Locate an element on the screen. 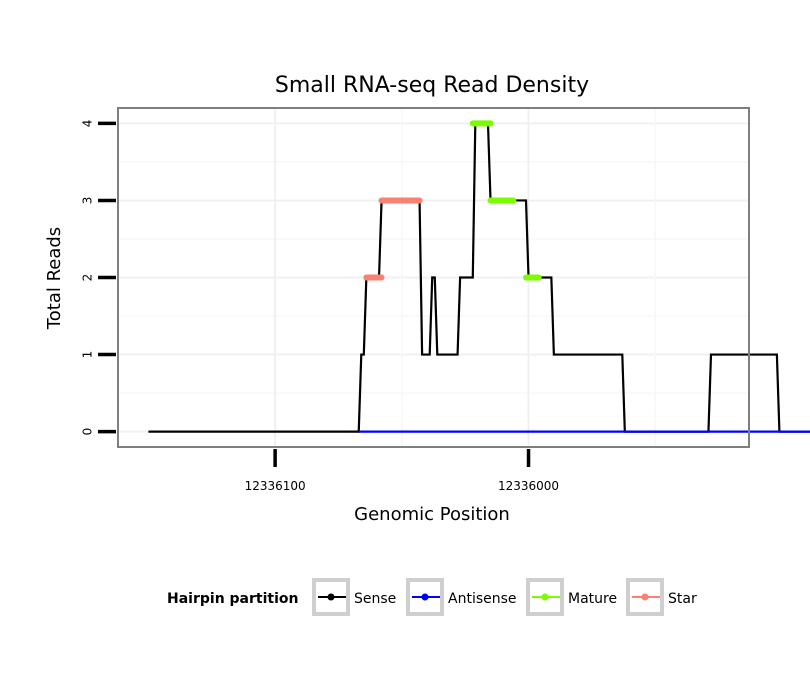  legend-item-mature: Mature is located at coordinates (571, 597).